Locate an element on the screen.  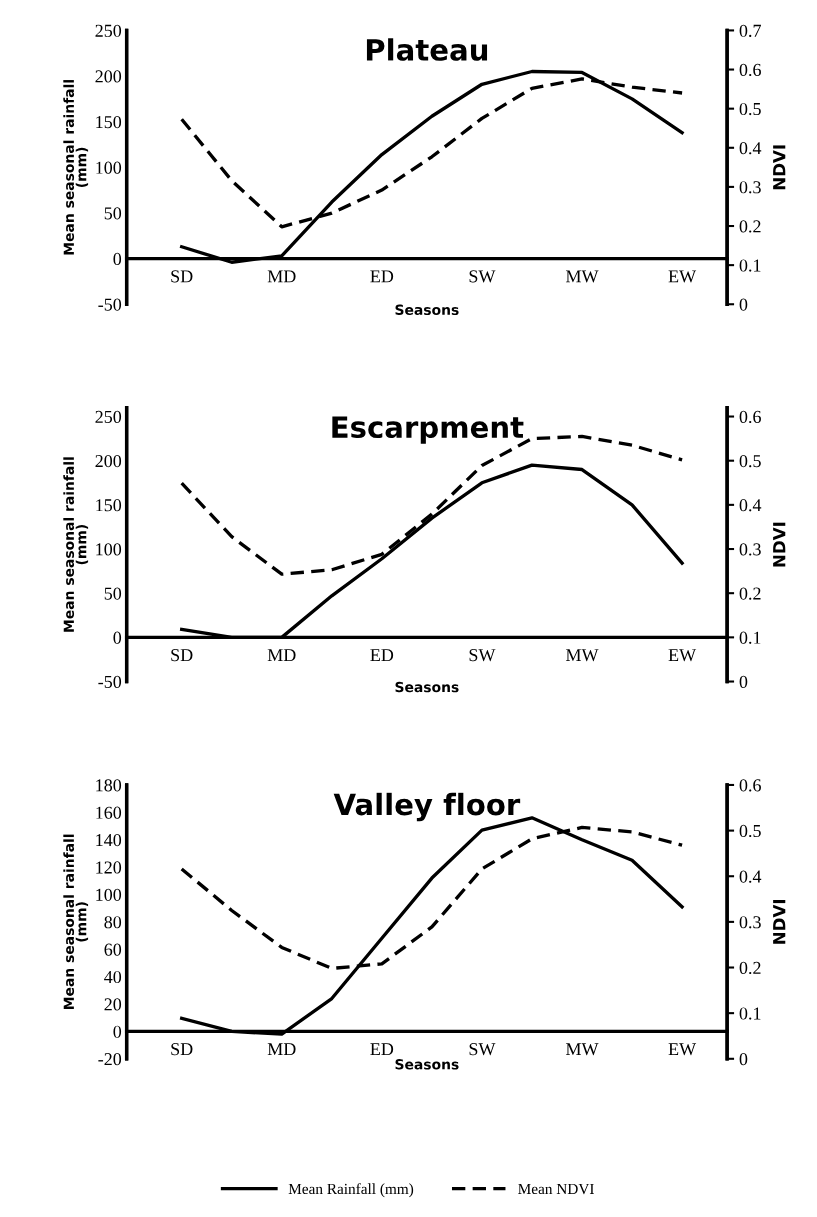
y-tick-label: 140 is located at coordinates (109, 840).